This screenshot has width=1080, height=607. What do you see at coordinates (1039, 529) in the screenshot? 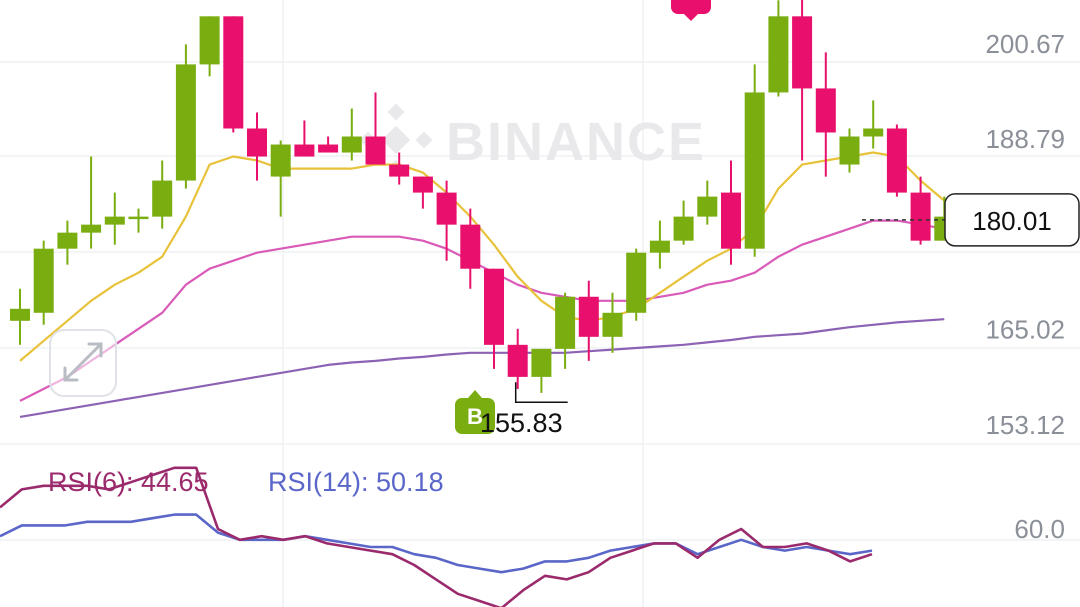
I see `rsi-tick-label: 60.0` at bounding box center [1039, 529].